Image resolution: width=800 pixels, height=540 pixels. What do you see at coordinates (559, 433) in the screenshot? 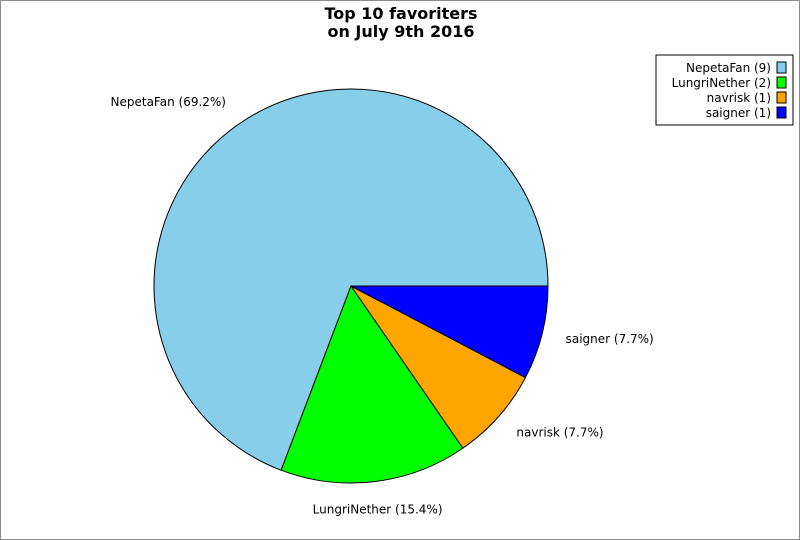
I see `slice-label-navrisk: navrisk (7.7%)` at bounding box center [559, 433].